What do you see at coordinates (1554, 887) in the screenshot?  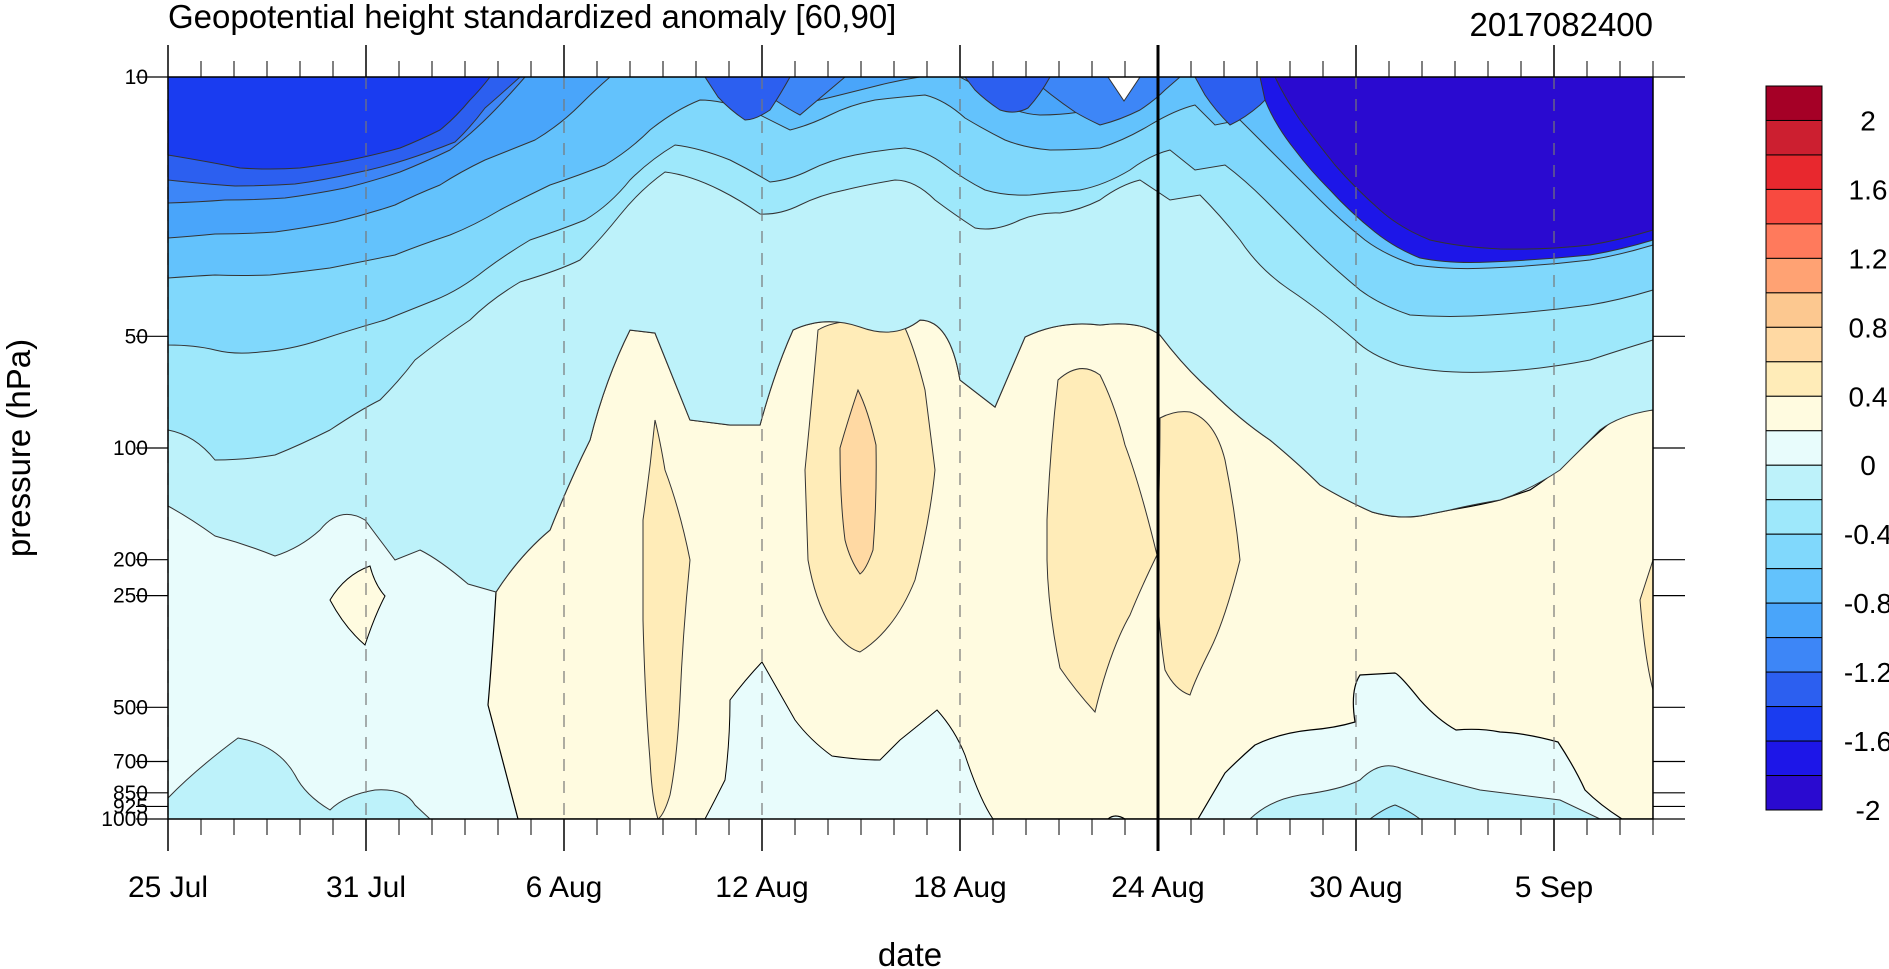 I see `x-tick-label: 5 Sep` at bounding box center [1554, 887].